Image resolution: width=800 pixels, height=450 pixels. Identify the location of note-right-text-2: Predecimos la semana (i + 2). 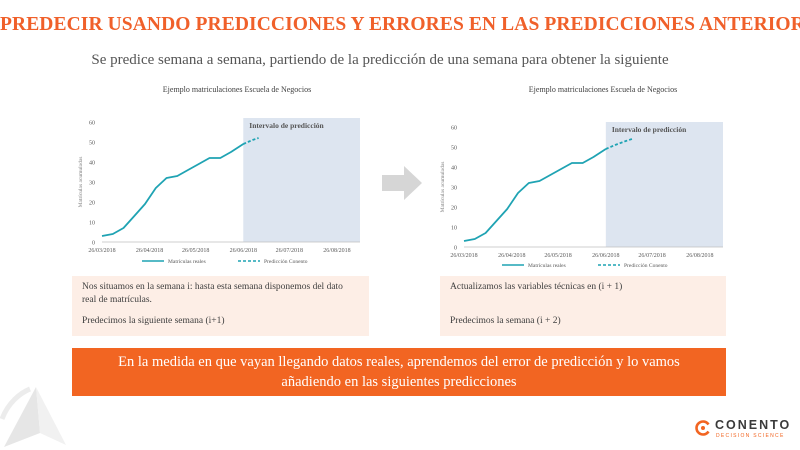
(505, 321).